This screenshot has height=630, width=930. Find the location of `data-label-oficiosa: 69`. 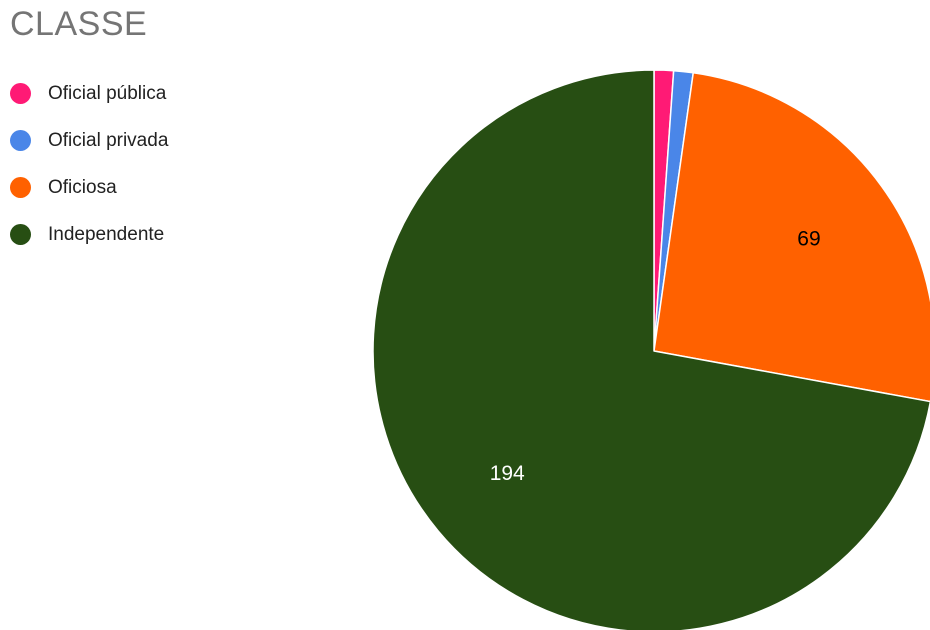

data-label-oficiosa: 69 is located at coordinates (808, 239).